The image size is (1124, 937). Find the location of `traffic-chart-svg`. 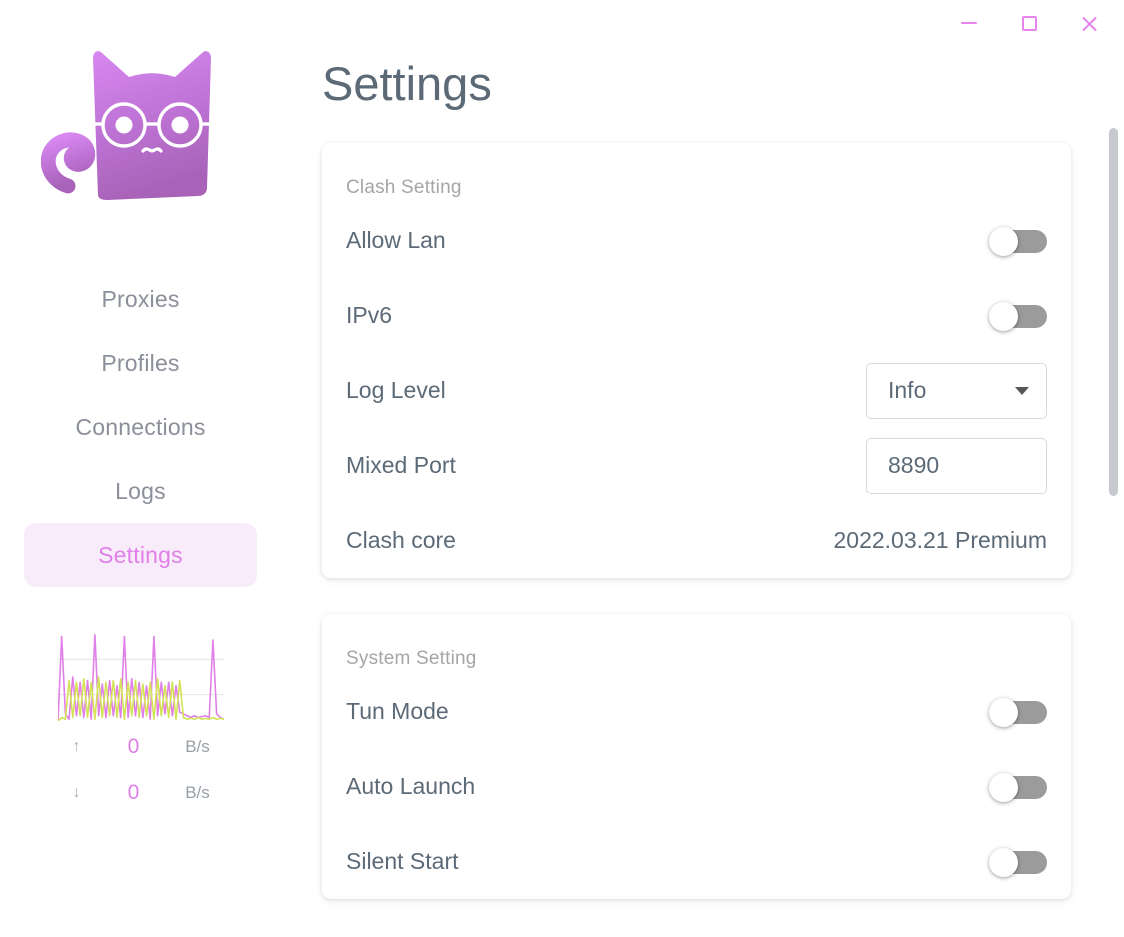

traffic-chart-svg is located at coordinates (140, 677).